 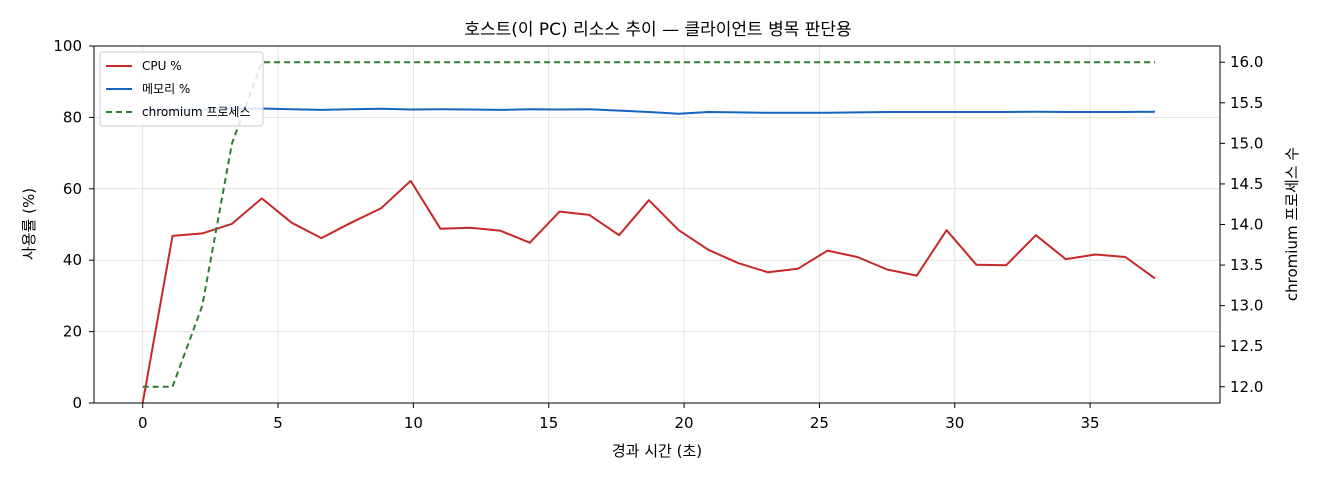 I want to click on x-tick-label: 0, so click(x=143, y=423).